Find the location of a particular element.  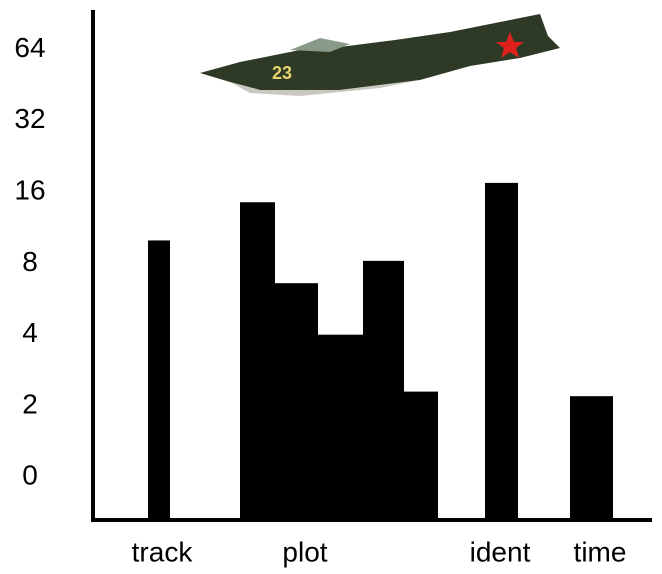

y-tick-label: 4 is located at coordinates (30, 332).